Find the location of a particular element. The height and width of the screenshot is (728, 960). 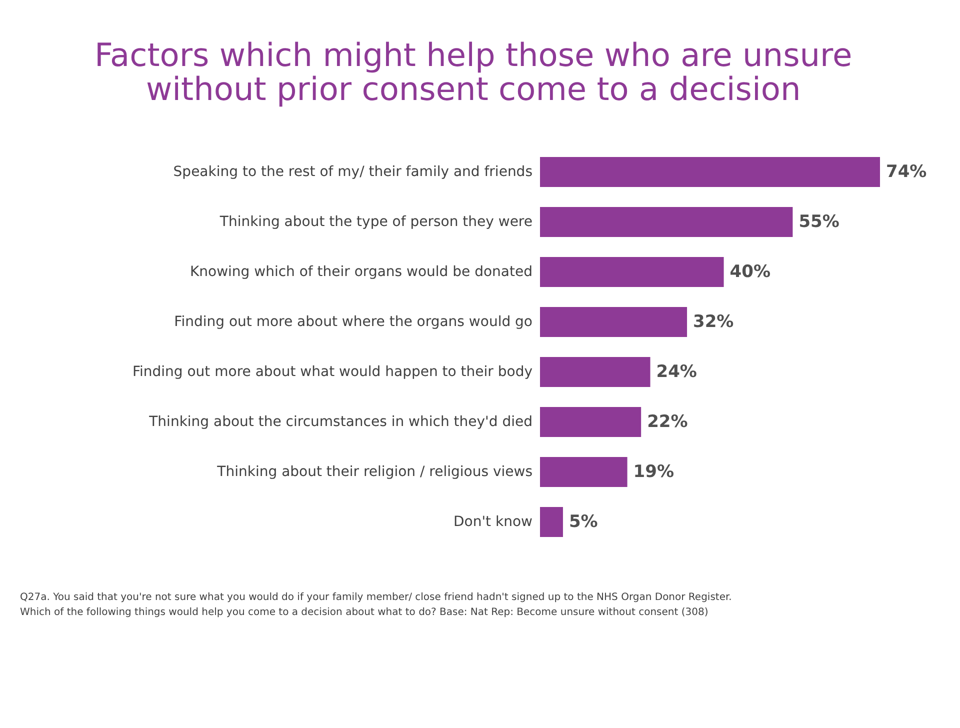

y-tick-label: Finding out more about what would happen to their body is located at coordinates (332, 372).